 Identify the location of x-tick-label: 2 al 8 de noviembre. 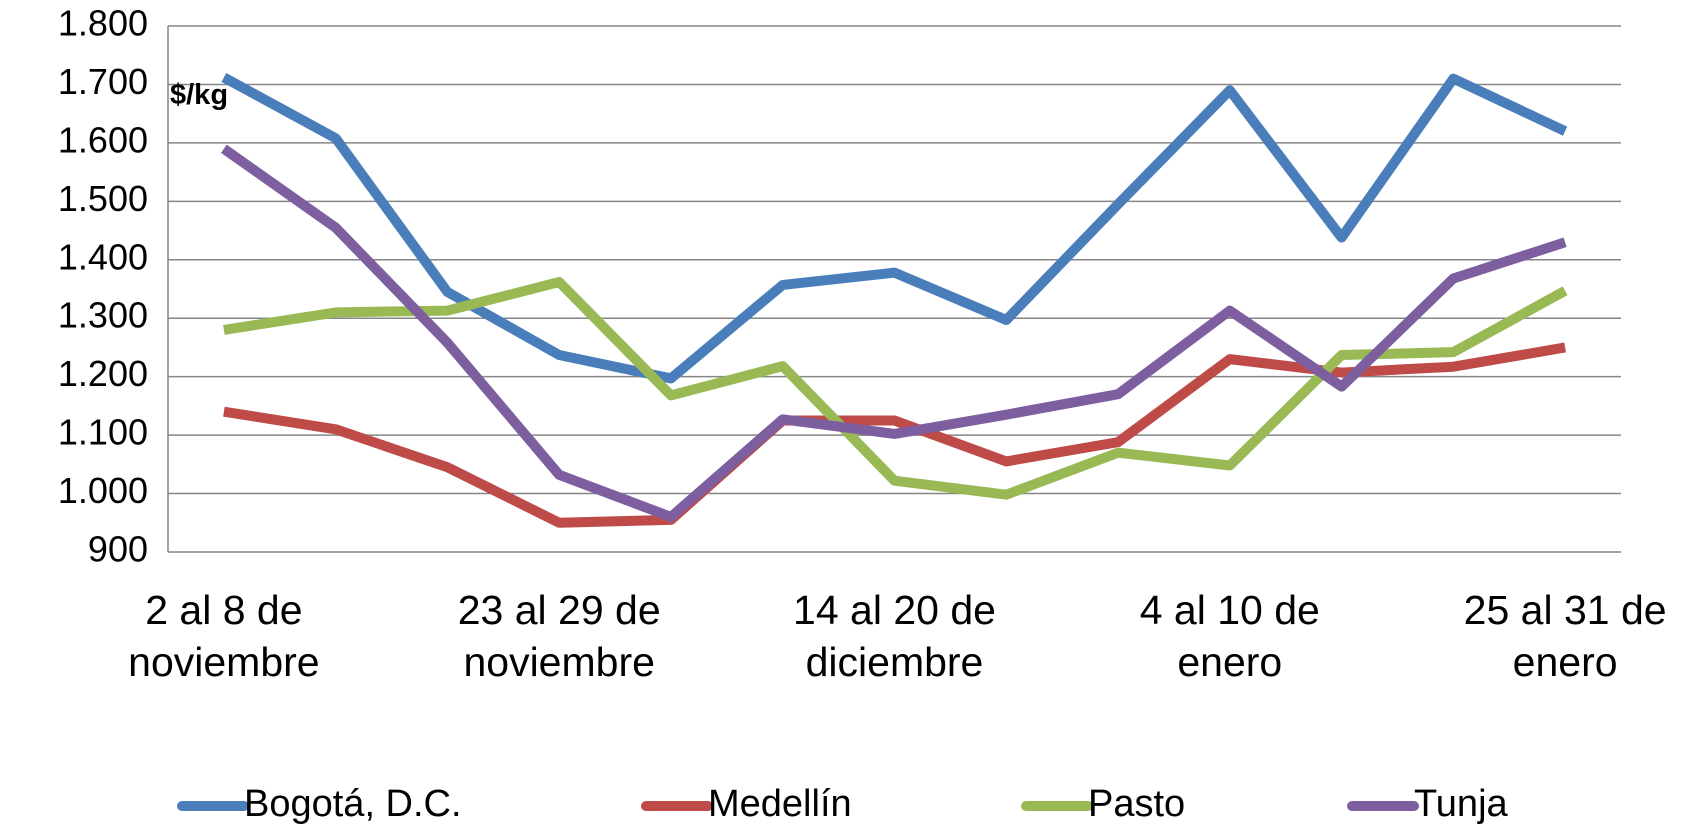
(224, 636).